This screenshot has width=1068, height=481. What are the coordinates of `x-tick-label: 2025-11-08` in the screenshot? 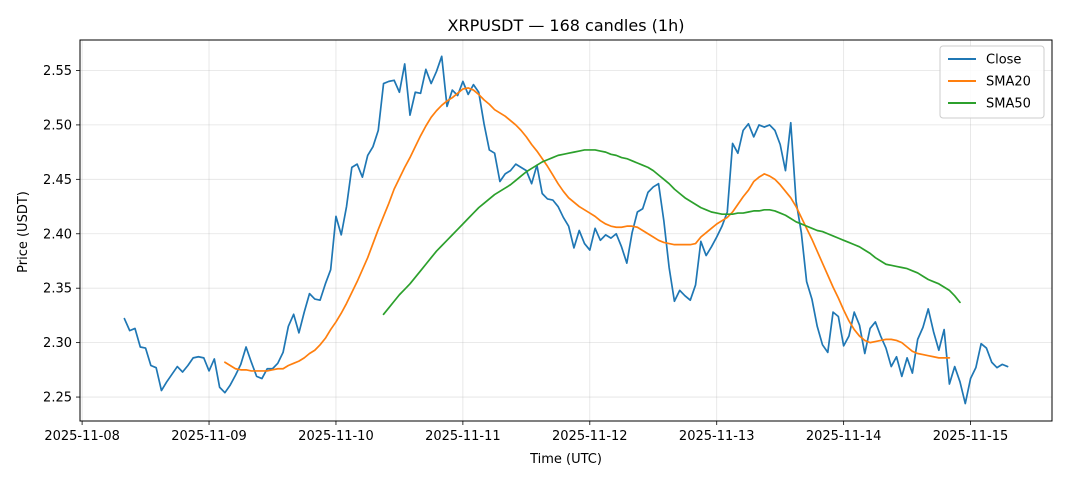 It's located at (82, 436).